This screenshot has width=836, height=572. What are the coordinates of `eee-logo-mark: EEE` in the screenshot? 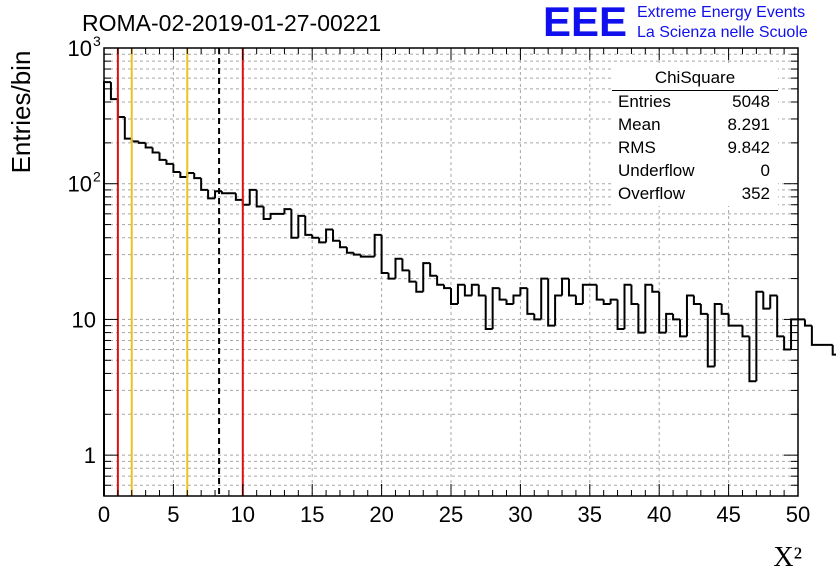 It's located at (585, 21).